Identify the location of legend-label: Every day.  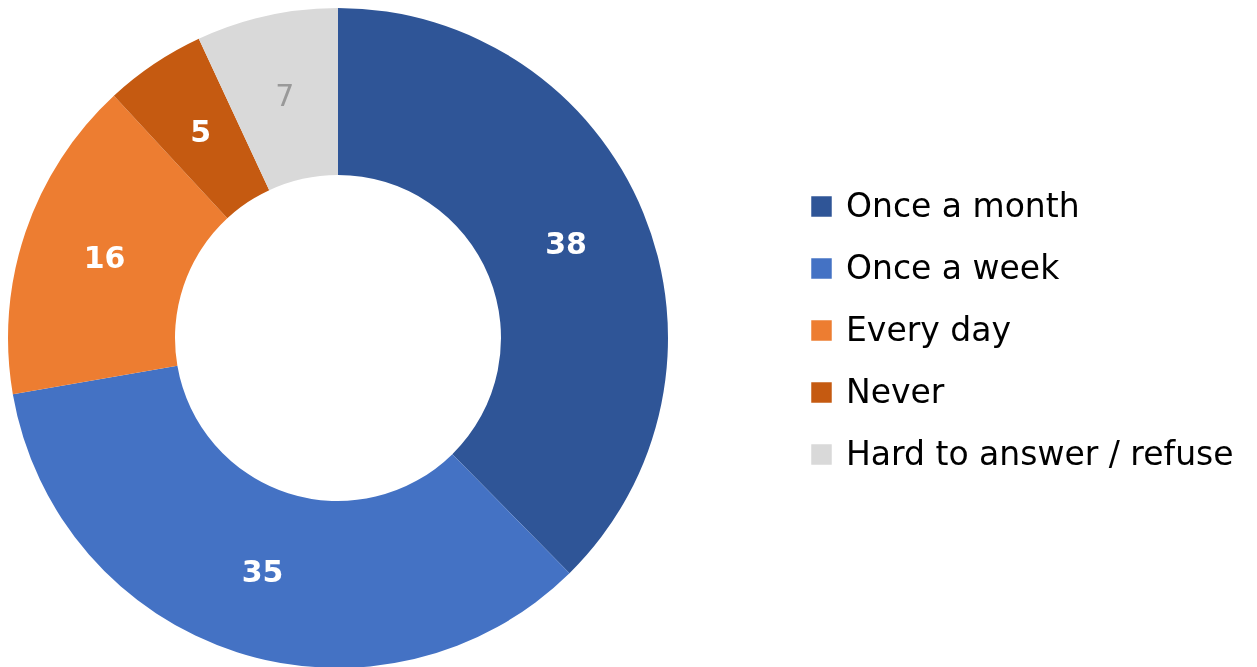
(928, 329).